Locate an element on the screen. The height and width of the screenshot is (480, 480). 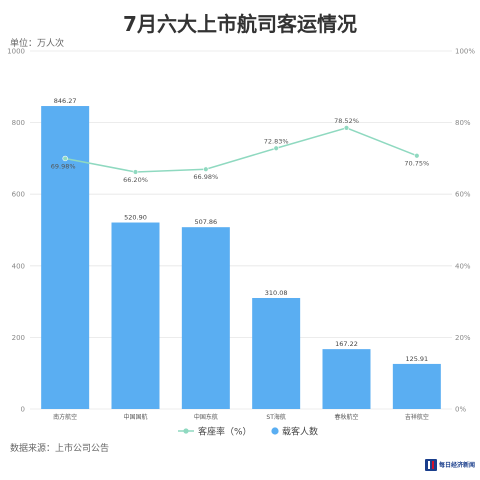
load-factor-label: 66.98% is located at coordinates (205, 177).